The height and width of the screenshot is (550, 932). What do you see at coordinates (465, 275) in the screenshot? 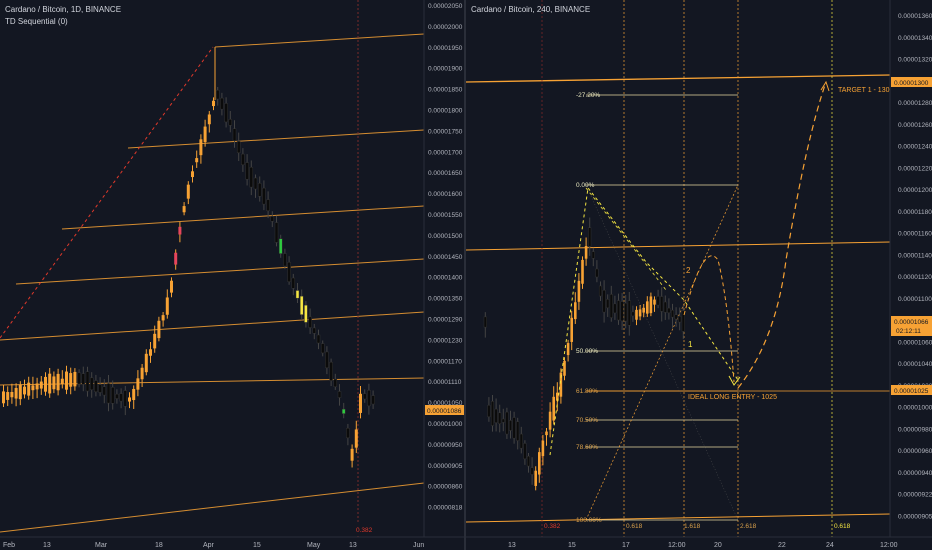
I see `pane-divider` at bounding box center [465, 275].